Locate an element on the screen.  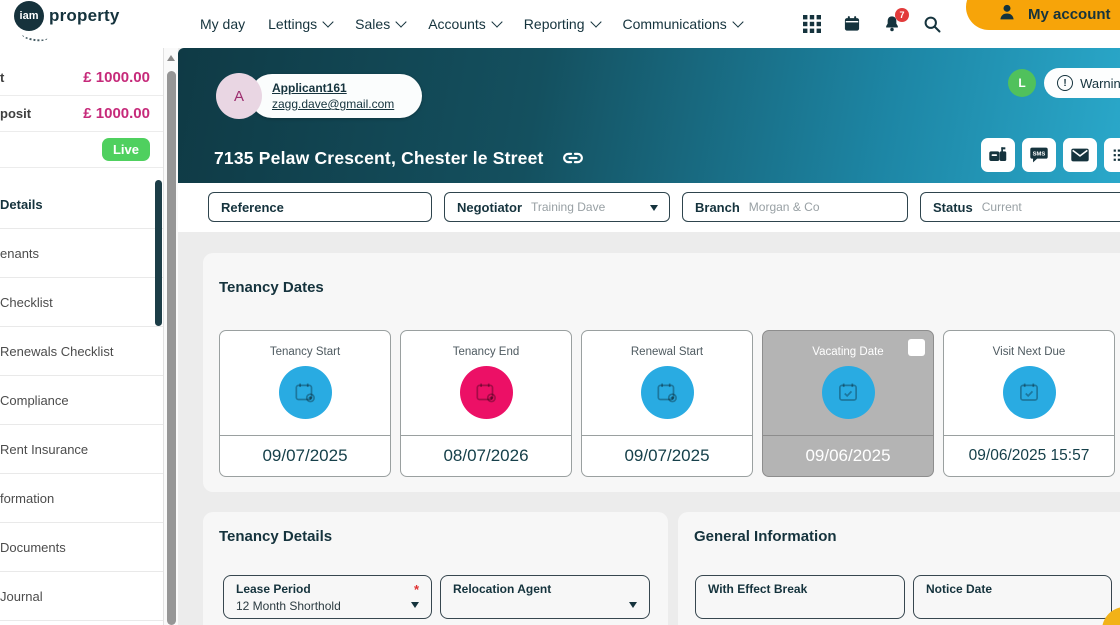
menu-item-accounts: Accounts is located at coordinates (465, 24).